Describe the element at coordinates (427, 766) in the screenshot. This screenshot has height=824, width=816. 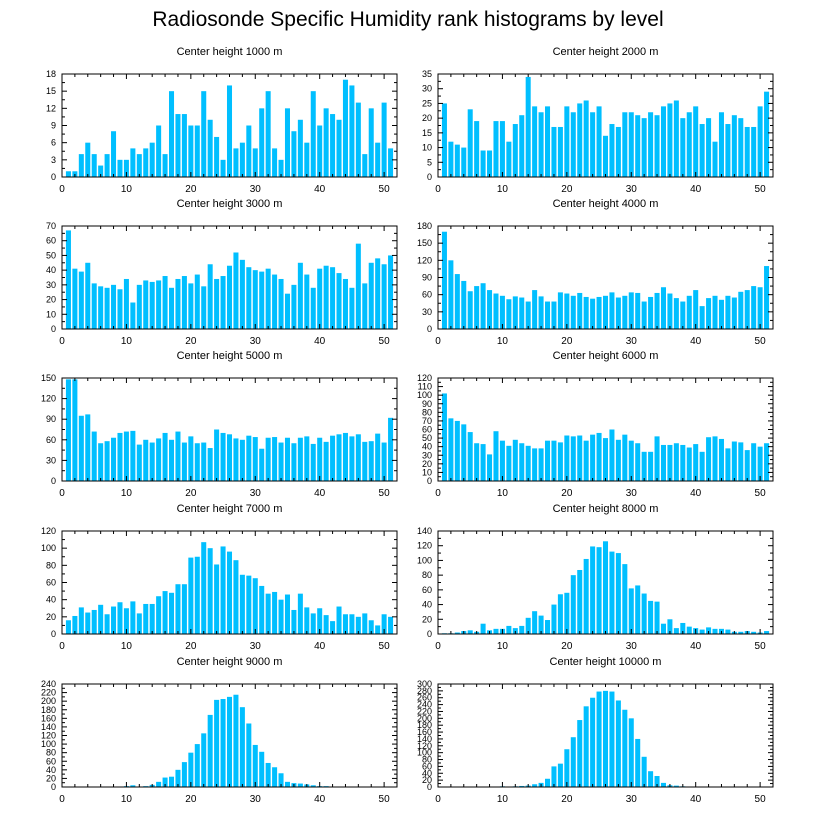
I see `panel-10-y-tick-label: 60` at that location.